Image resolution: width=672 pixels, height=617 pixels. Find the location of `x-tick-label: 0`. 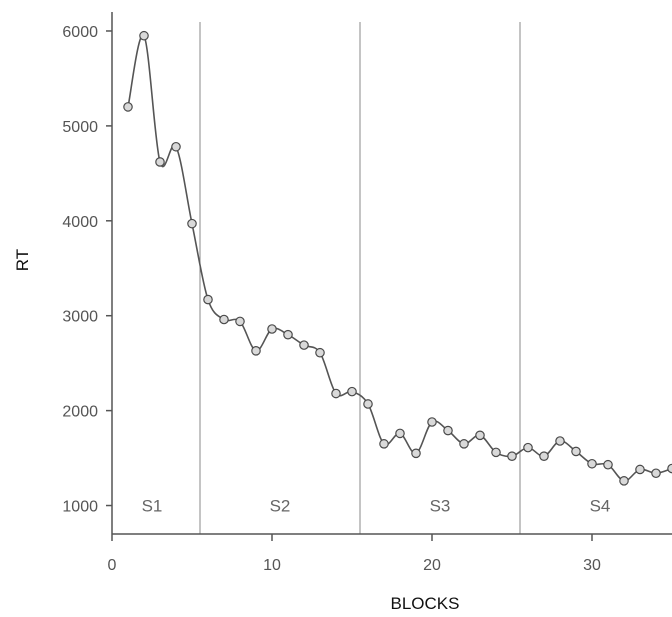

x-tick-label: 0 is located at coordinates (112, 565).